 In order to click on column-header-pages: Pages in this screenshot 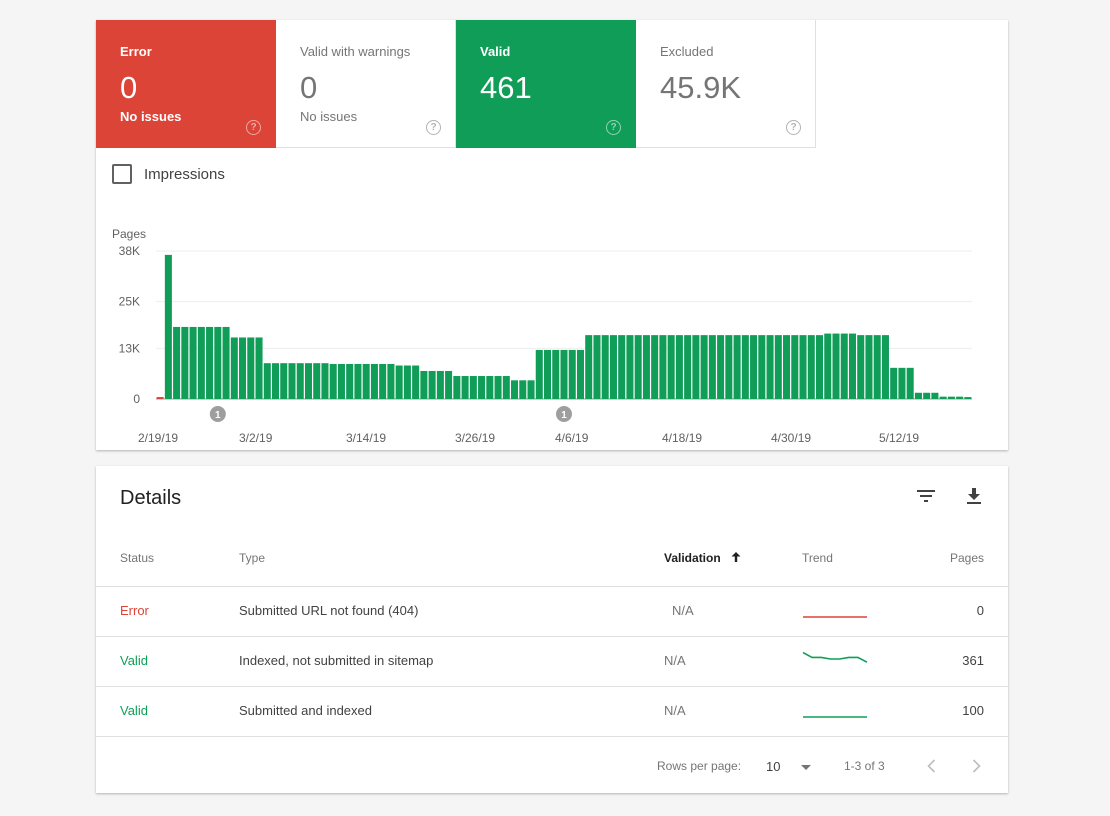, I will do `click(967, 558)`.